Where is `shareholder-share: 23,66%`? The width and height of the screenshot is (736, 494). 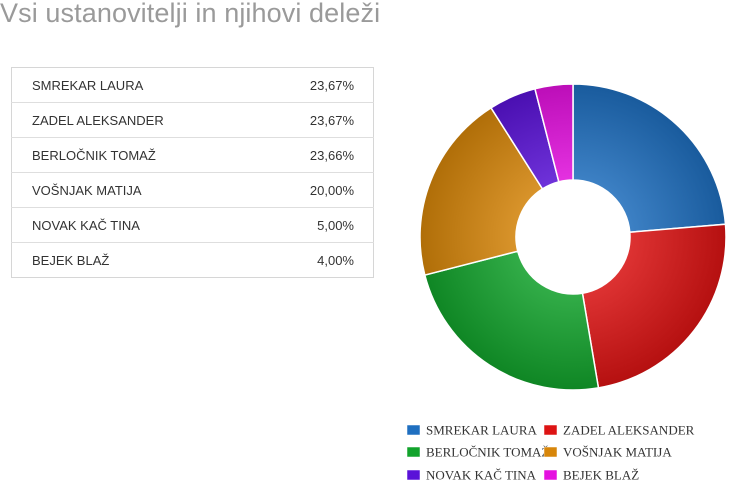
shareholder-share: 23,66% is located at coordinates (320, 155).